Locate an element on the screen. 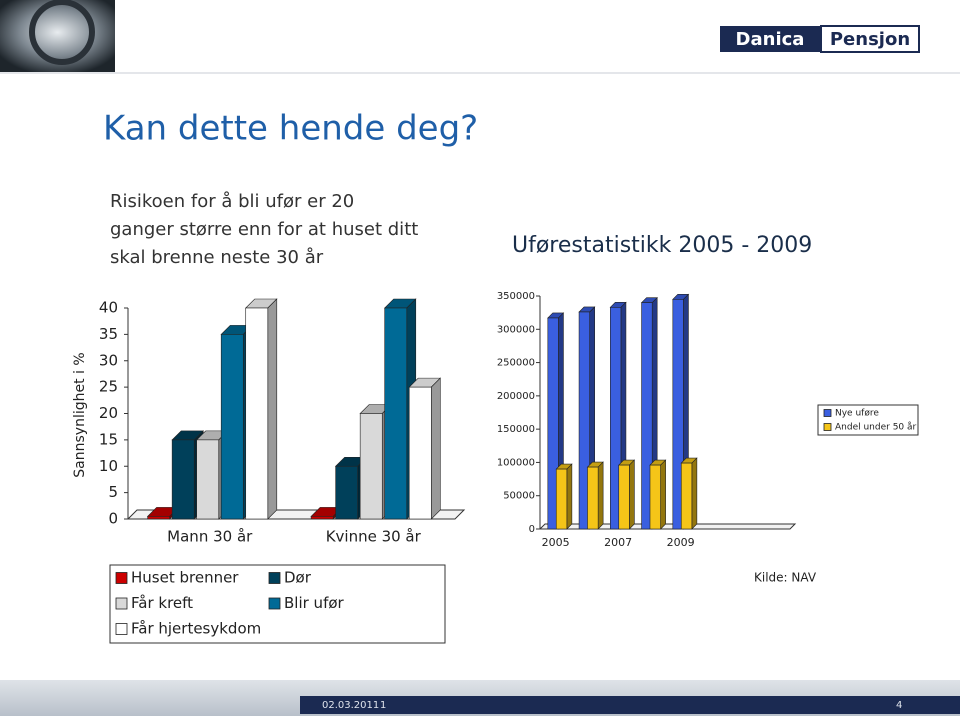 The height and width of the screenshot is (716, 960). legend-label: Får kreft is located at coordinates (162, 603).